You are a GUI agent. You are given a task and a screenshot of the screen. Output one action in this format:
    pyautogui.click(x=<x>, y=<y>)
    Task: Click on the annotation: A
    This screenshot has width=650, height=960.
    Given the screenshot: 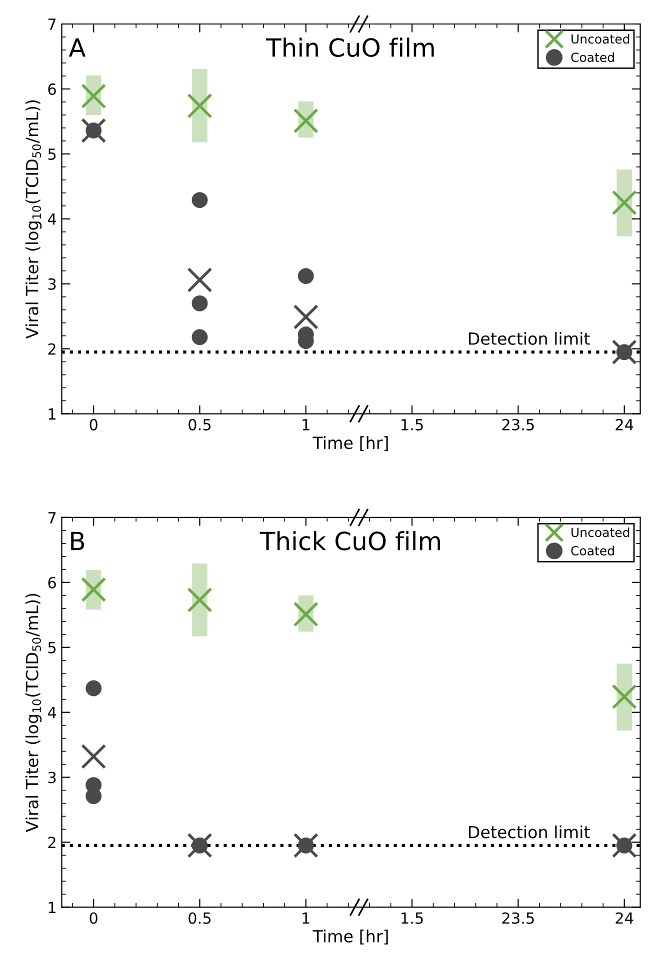 What is the action you would take?
    pyautogui.click(x=77, y=47)
    